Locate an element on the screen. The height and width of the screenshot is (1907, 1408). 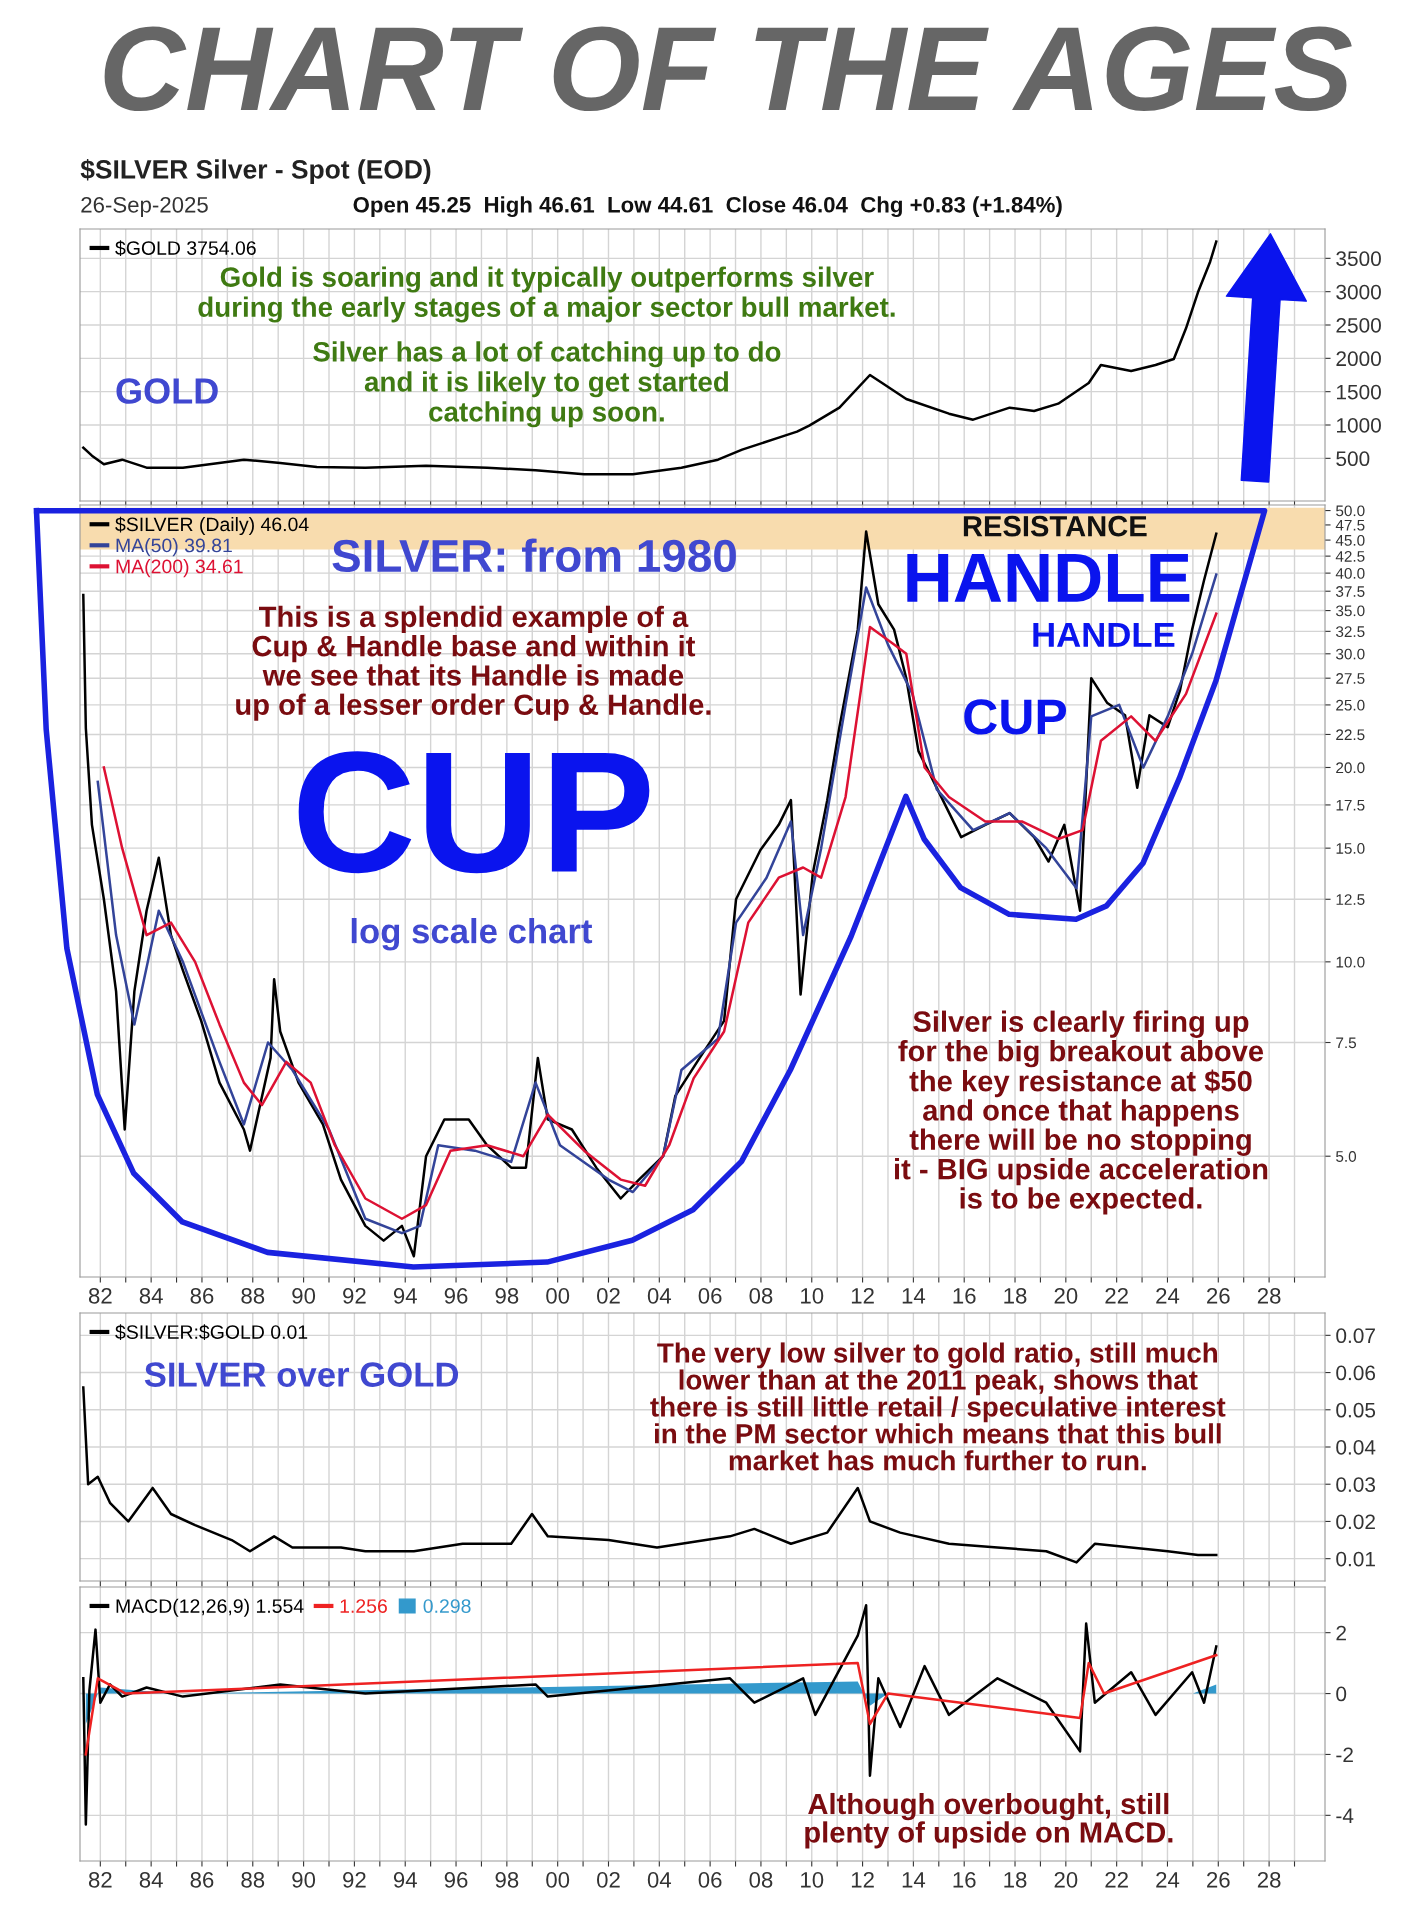
y-tick-label: 32.5 is located at coordinates (1350, 632).